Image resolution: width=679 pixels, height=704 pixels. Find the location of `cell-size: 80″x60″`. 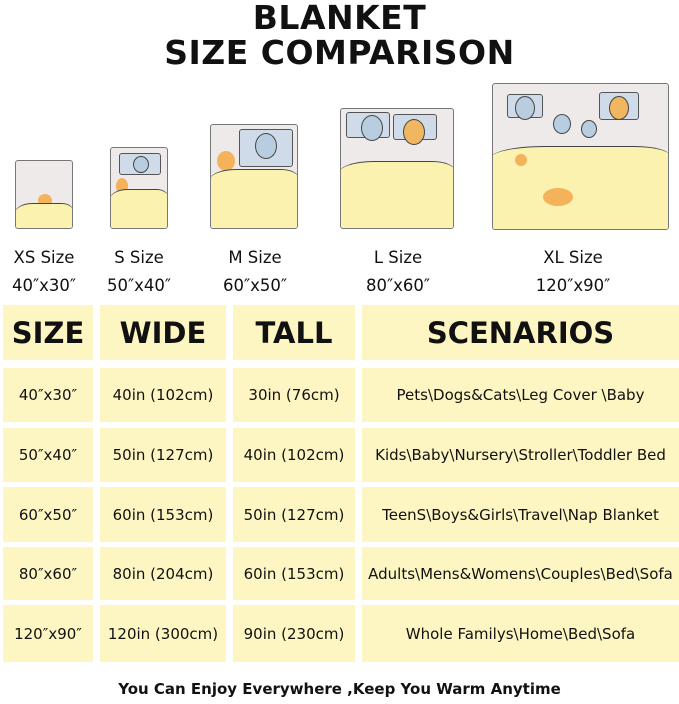

cell-size: 80″x60″ is located at coordinates (48, 573).